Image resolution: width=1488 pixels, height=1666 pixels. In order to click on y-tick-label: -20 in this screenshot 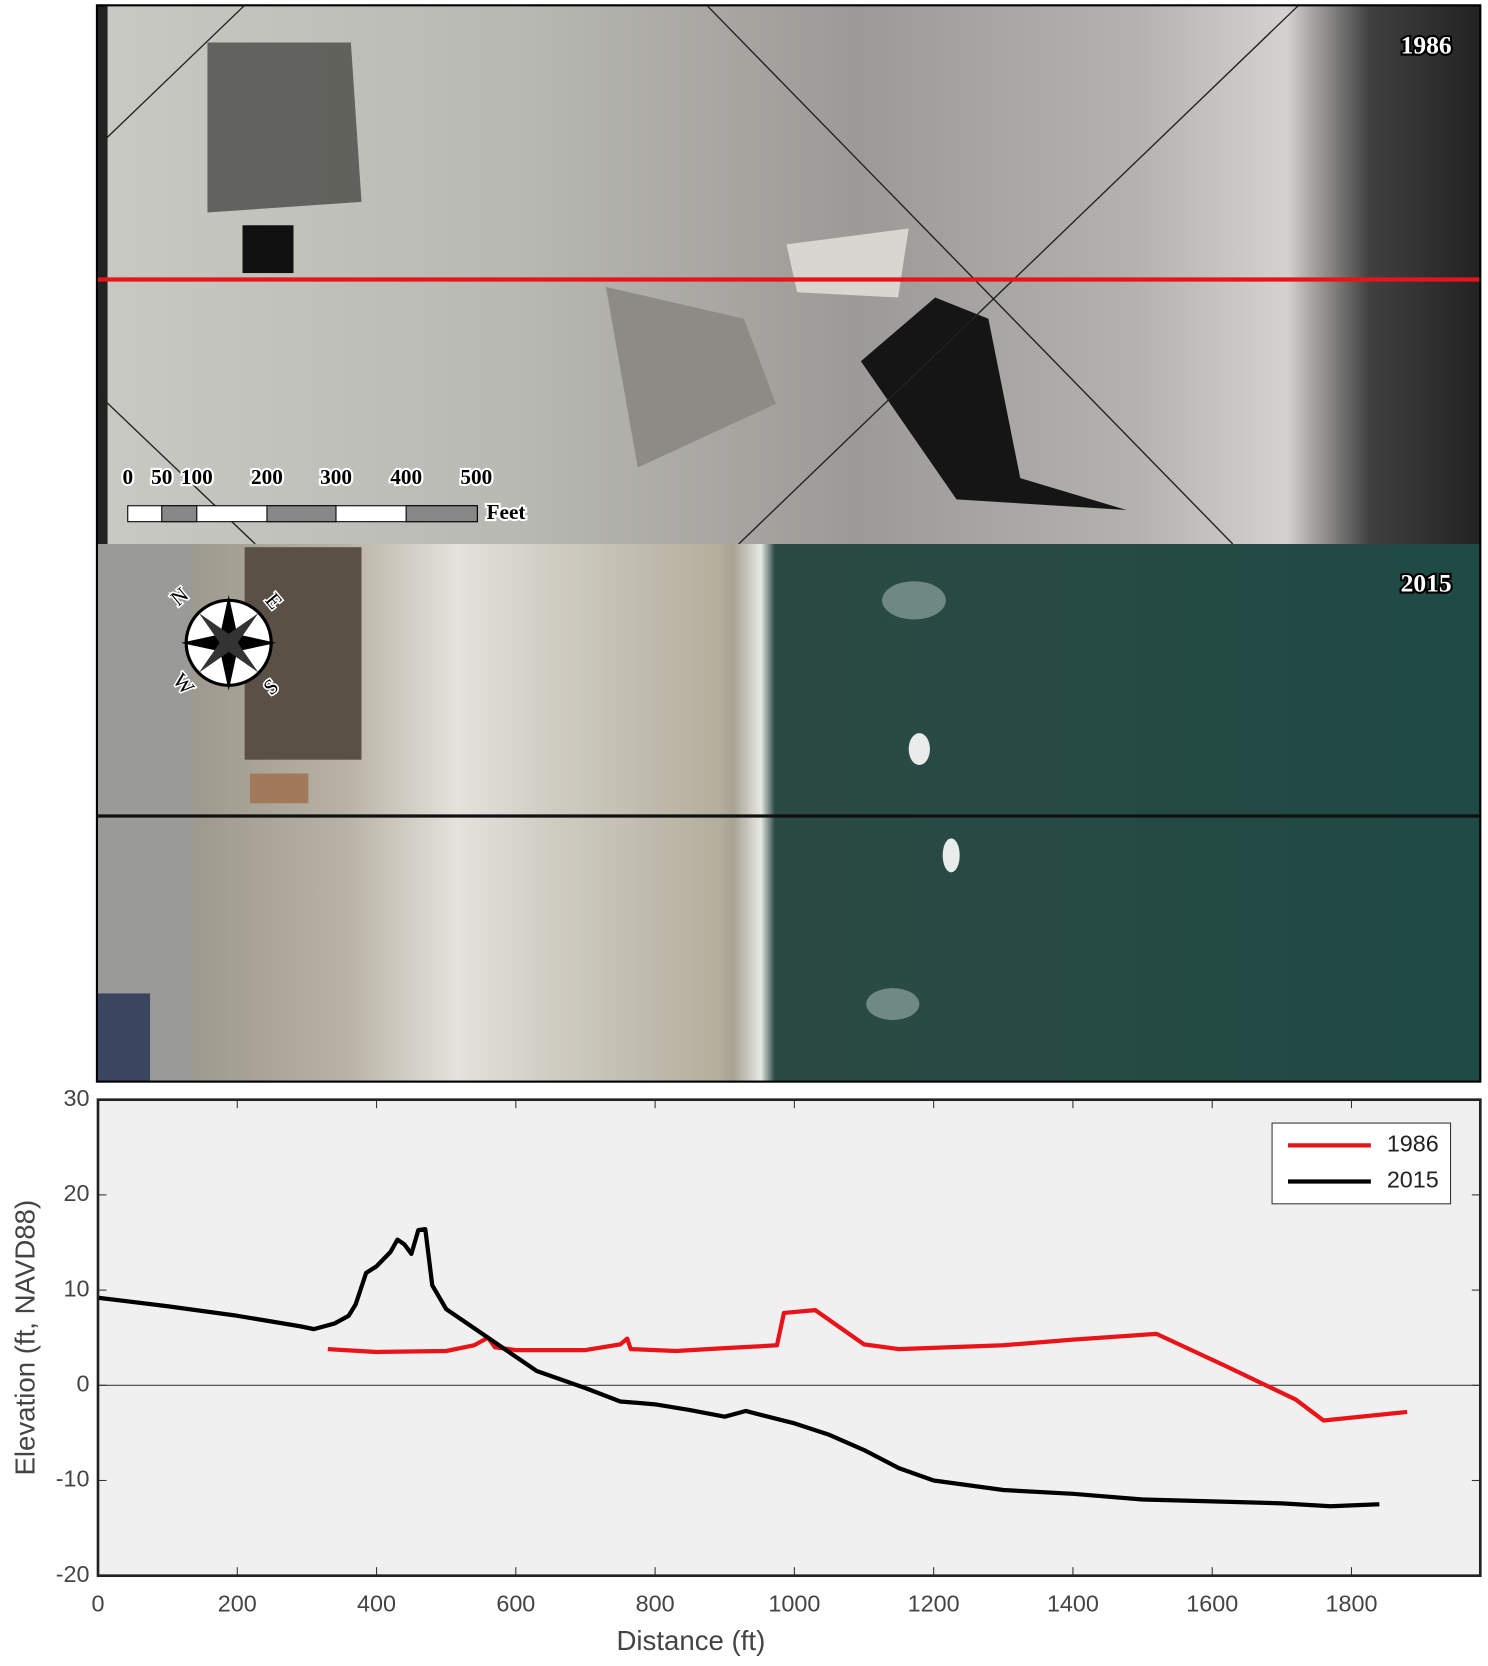, I will do `click(73, 1574)`.